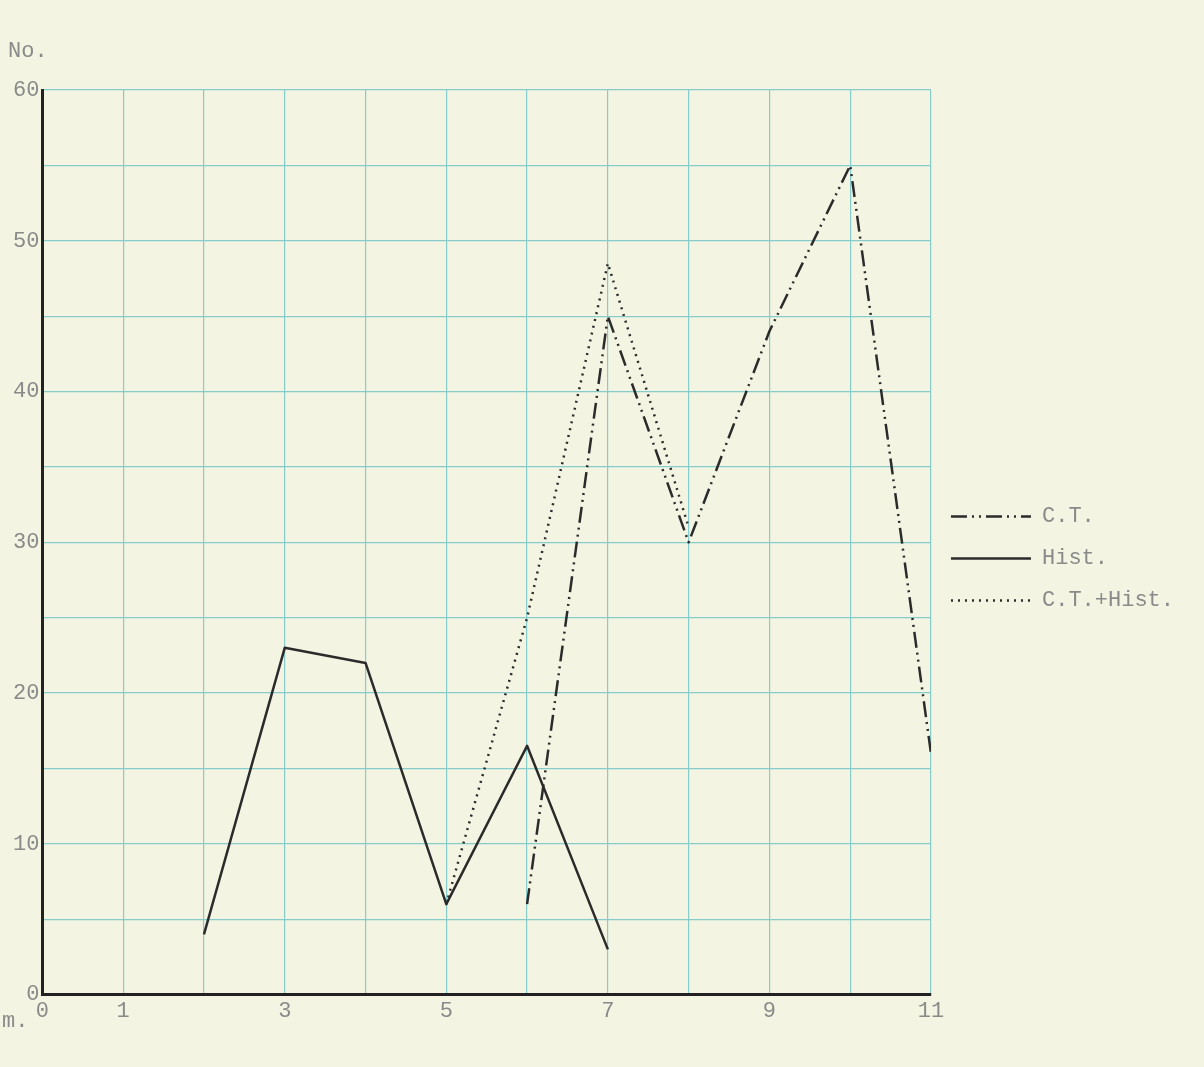 The image size is (1204, 1067). Describe the element at coordinates (28, 51) in the screenshot. I see `y-axis-title: No.` at that location.